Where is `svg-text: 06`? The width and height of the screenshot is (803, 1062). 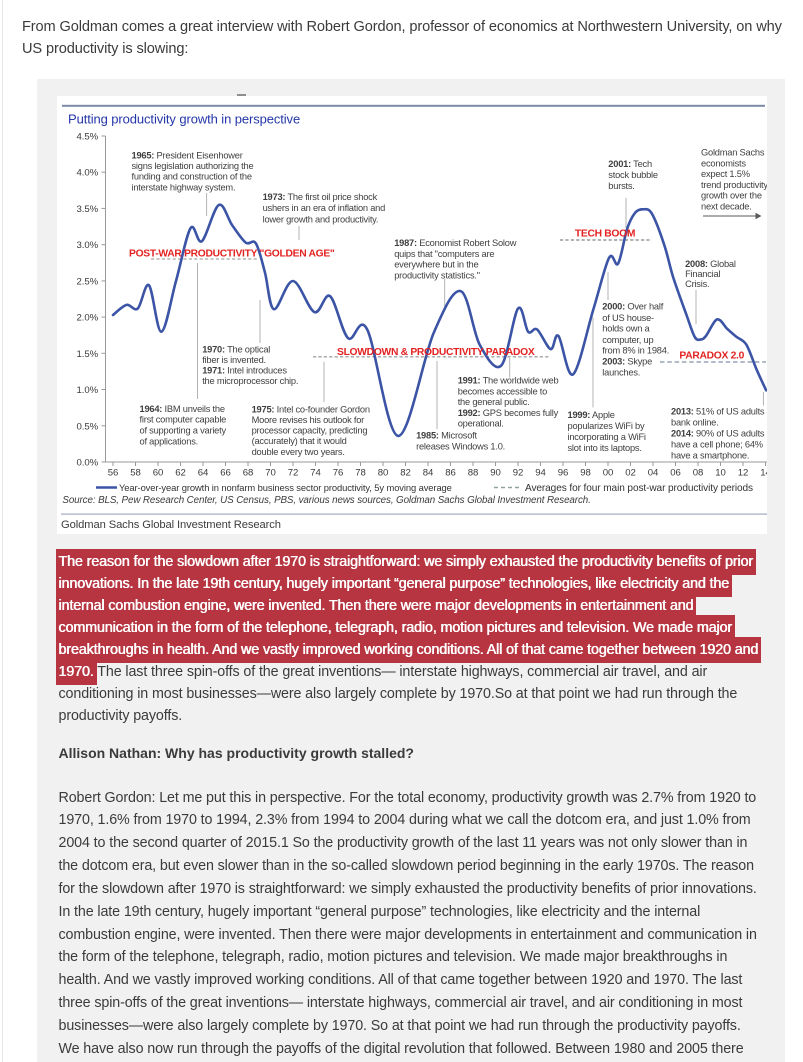 svg-text: 06 is located at coordinates (675, 473).